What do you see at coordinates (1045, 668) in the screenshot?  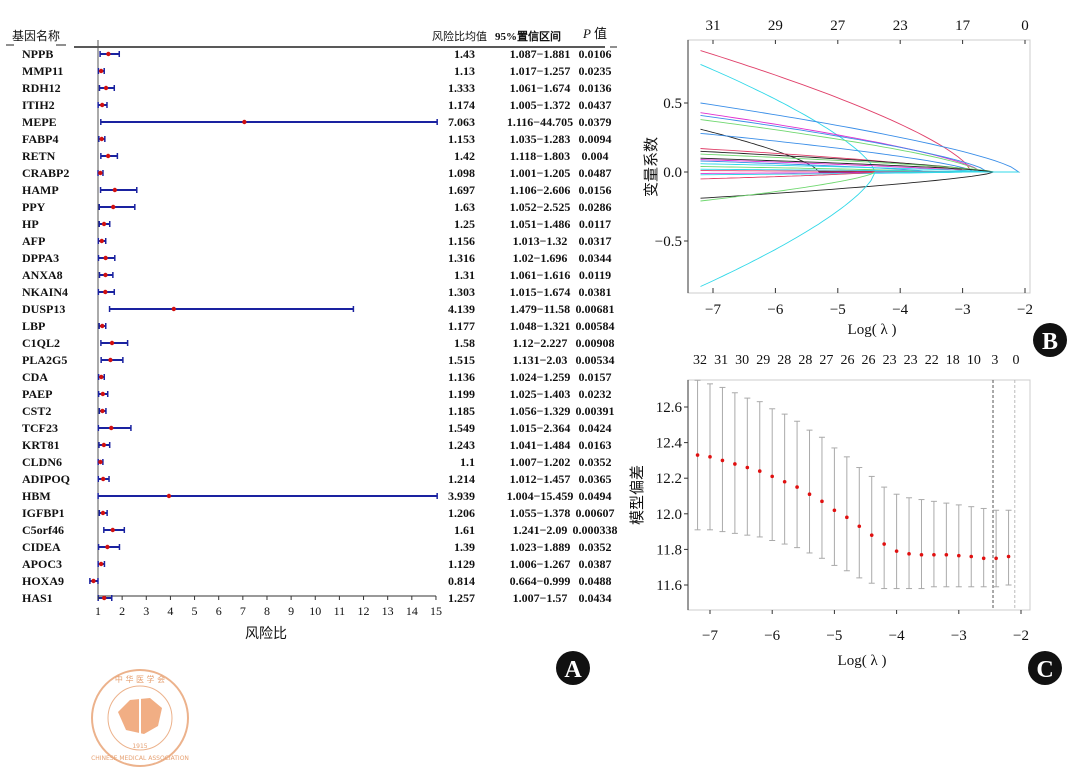 I see `panel-label-c: C` at bounding box center [1045, 668].